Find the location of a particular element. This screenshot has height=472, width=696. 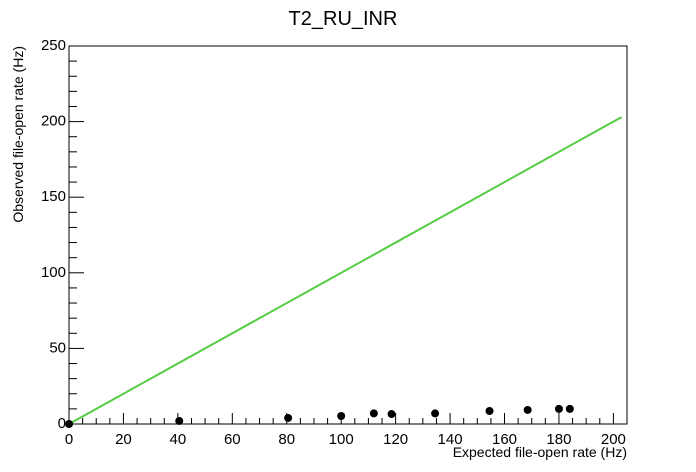

x-tick-label: 20 is located at coordinates (123, 439).